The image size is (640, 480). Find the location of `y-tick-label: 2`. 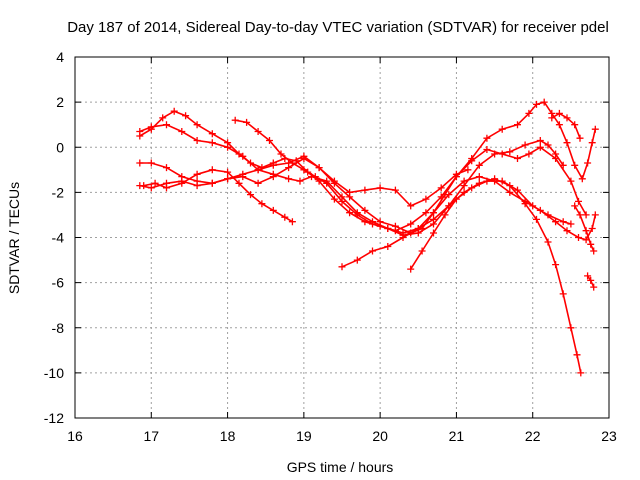

y-tick-label: 2 is located at coordinates (60, 102).